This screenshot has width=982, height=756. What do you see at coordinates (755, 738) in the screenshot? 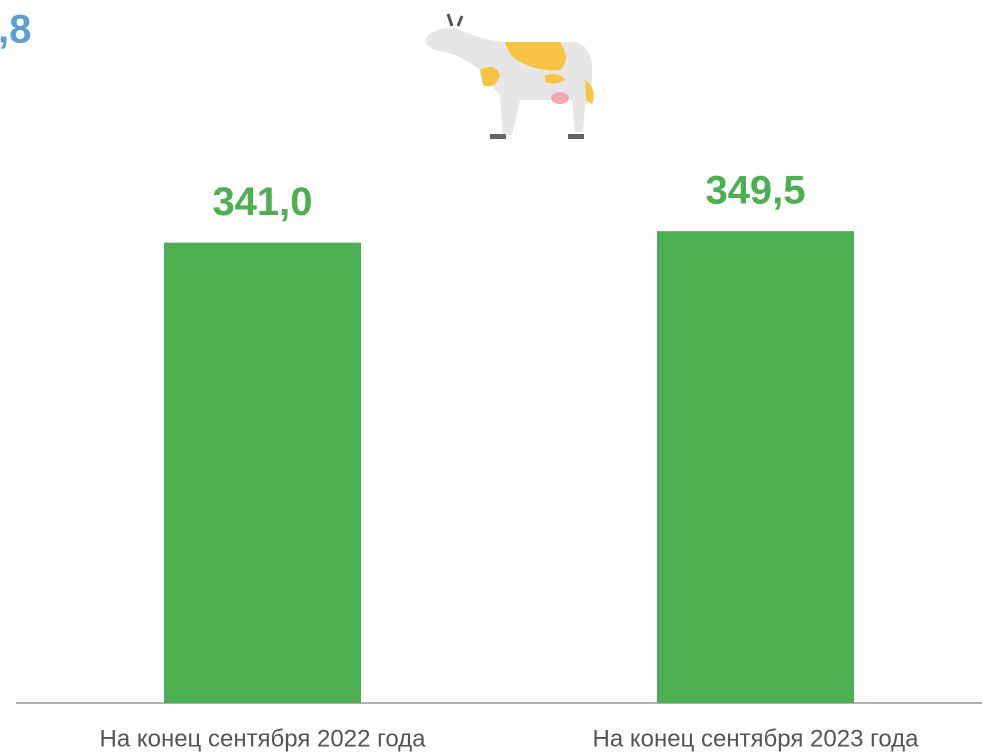
I see `x-tick-label: На конец сентября 2023 года` at bounding box center [755, 738].